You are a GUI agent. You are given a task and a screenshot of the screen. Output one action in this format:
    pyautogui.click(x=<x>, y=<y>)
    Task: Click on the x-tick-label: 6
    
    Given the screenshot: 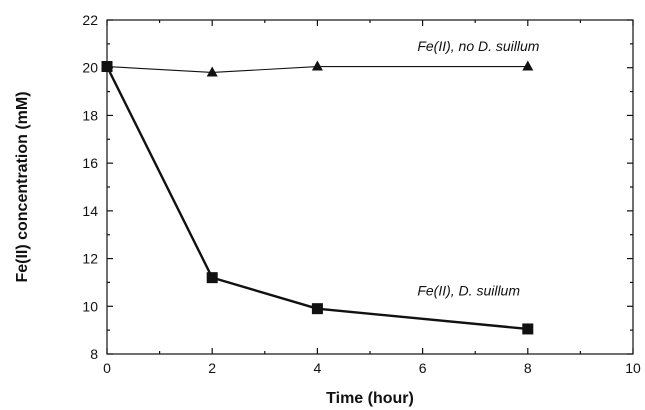 What is the action you would take?
    pyautogui.click(x=423, y=368)
    